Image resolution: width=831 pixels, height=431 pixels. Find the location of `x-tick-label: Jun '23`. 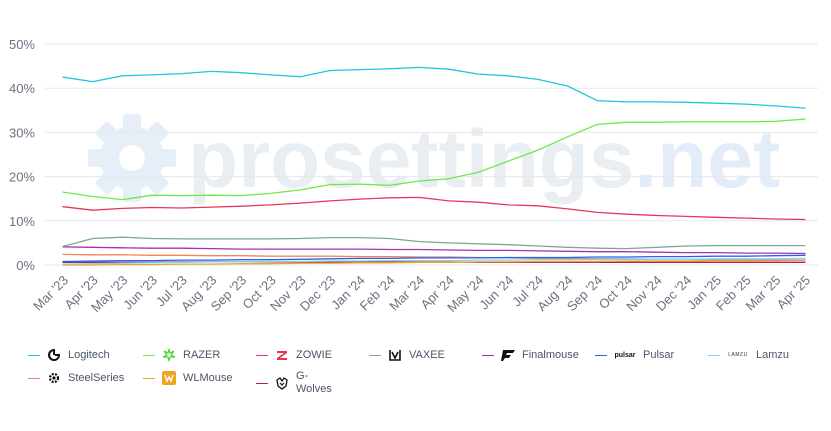

x-tick-label: Jun '23 is located at coordinates (140, 293).